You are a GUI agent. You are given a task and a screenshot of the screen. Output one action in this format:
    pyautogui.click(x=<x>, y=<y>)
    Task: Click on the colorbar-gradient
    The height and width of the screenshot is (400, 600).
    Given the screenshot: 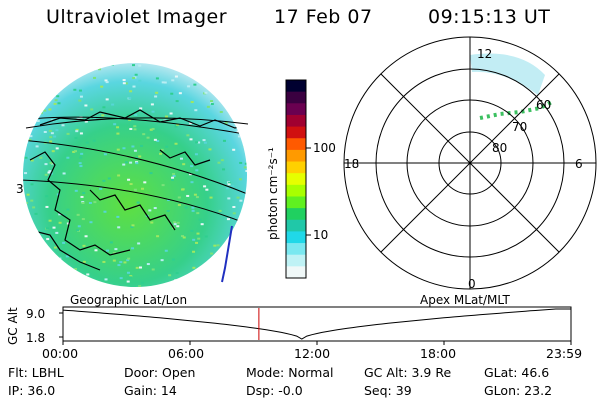 What is the action you would take?
    pyautogui.click(x=296, y=179)
    